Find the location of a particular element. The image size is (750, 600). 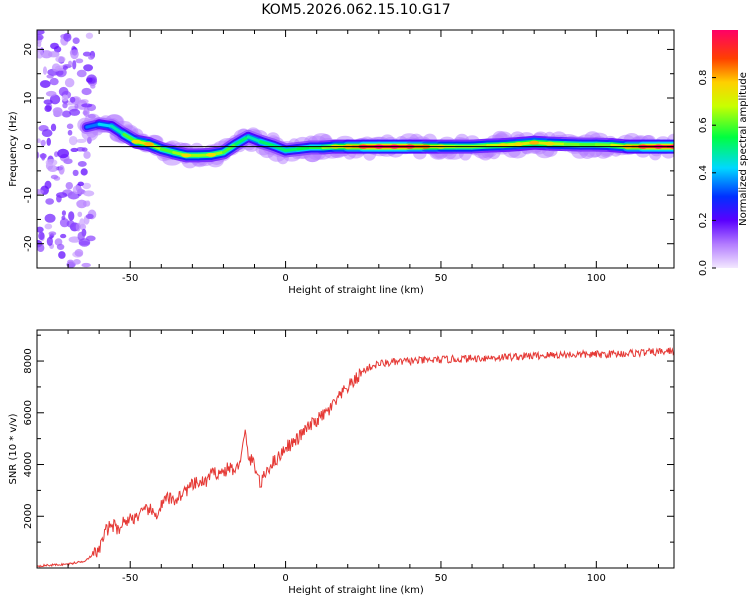

colorbar-tick-label: 0.6 is located at coordinates (703, 125).